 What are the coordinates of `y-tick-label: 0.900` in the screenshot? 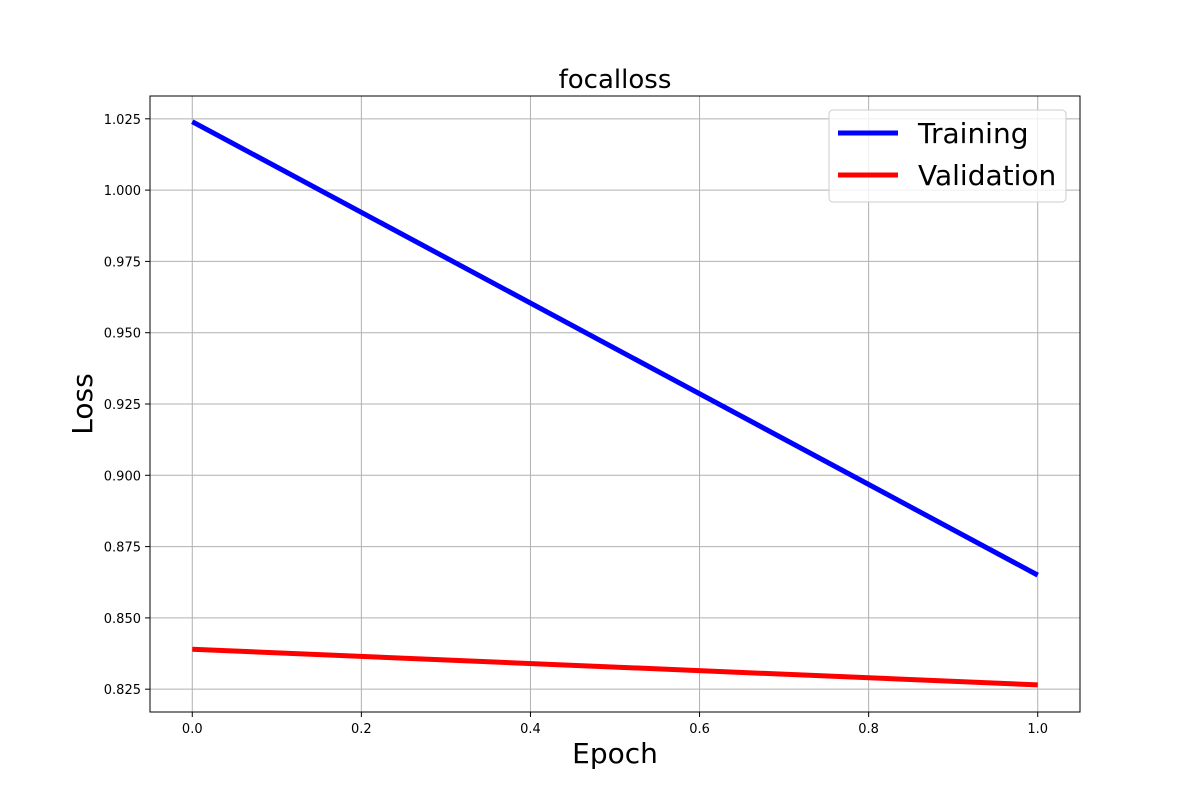 It's located at (122, 476).